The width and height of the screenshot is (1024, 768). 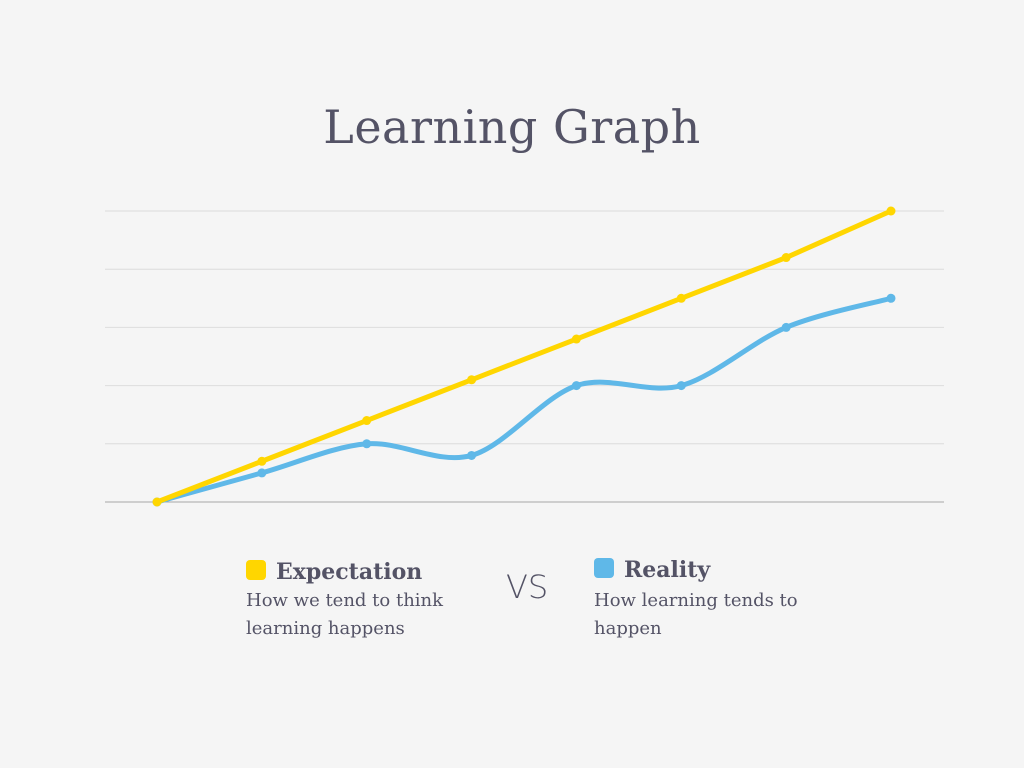 What do you see at coordinates (604, 568) in the screenshot?
I see `legend-swatch-reality` at bounding box center [604, 568].